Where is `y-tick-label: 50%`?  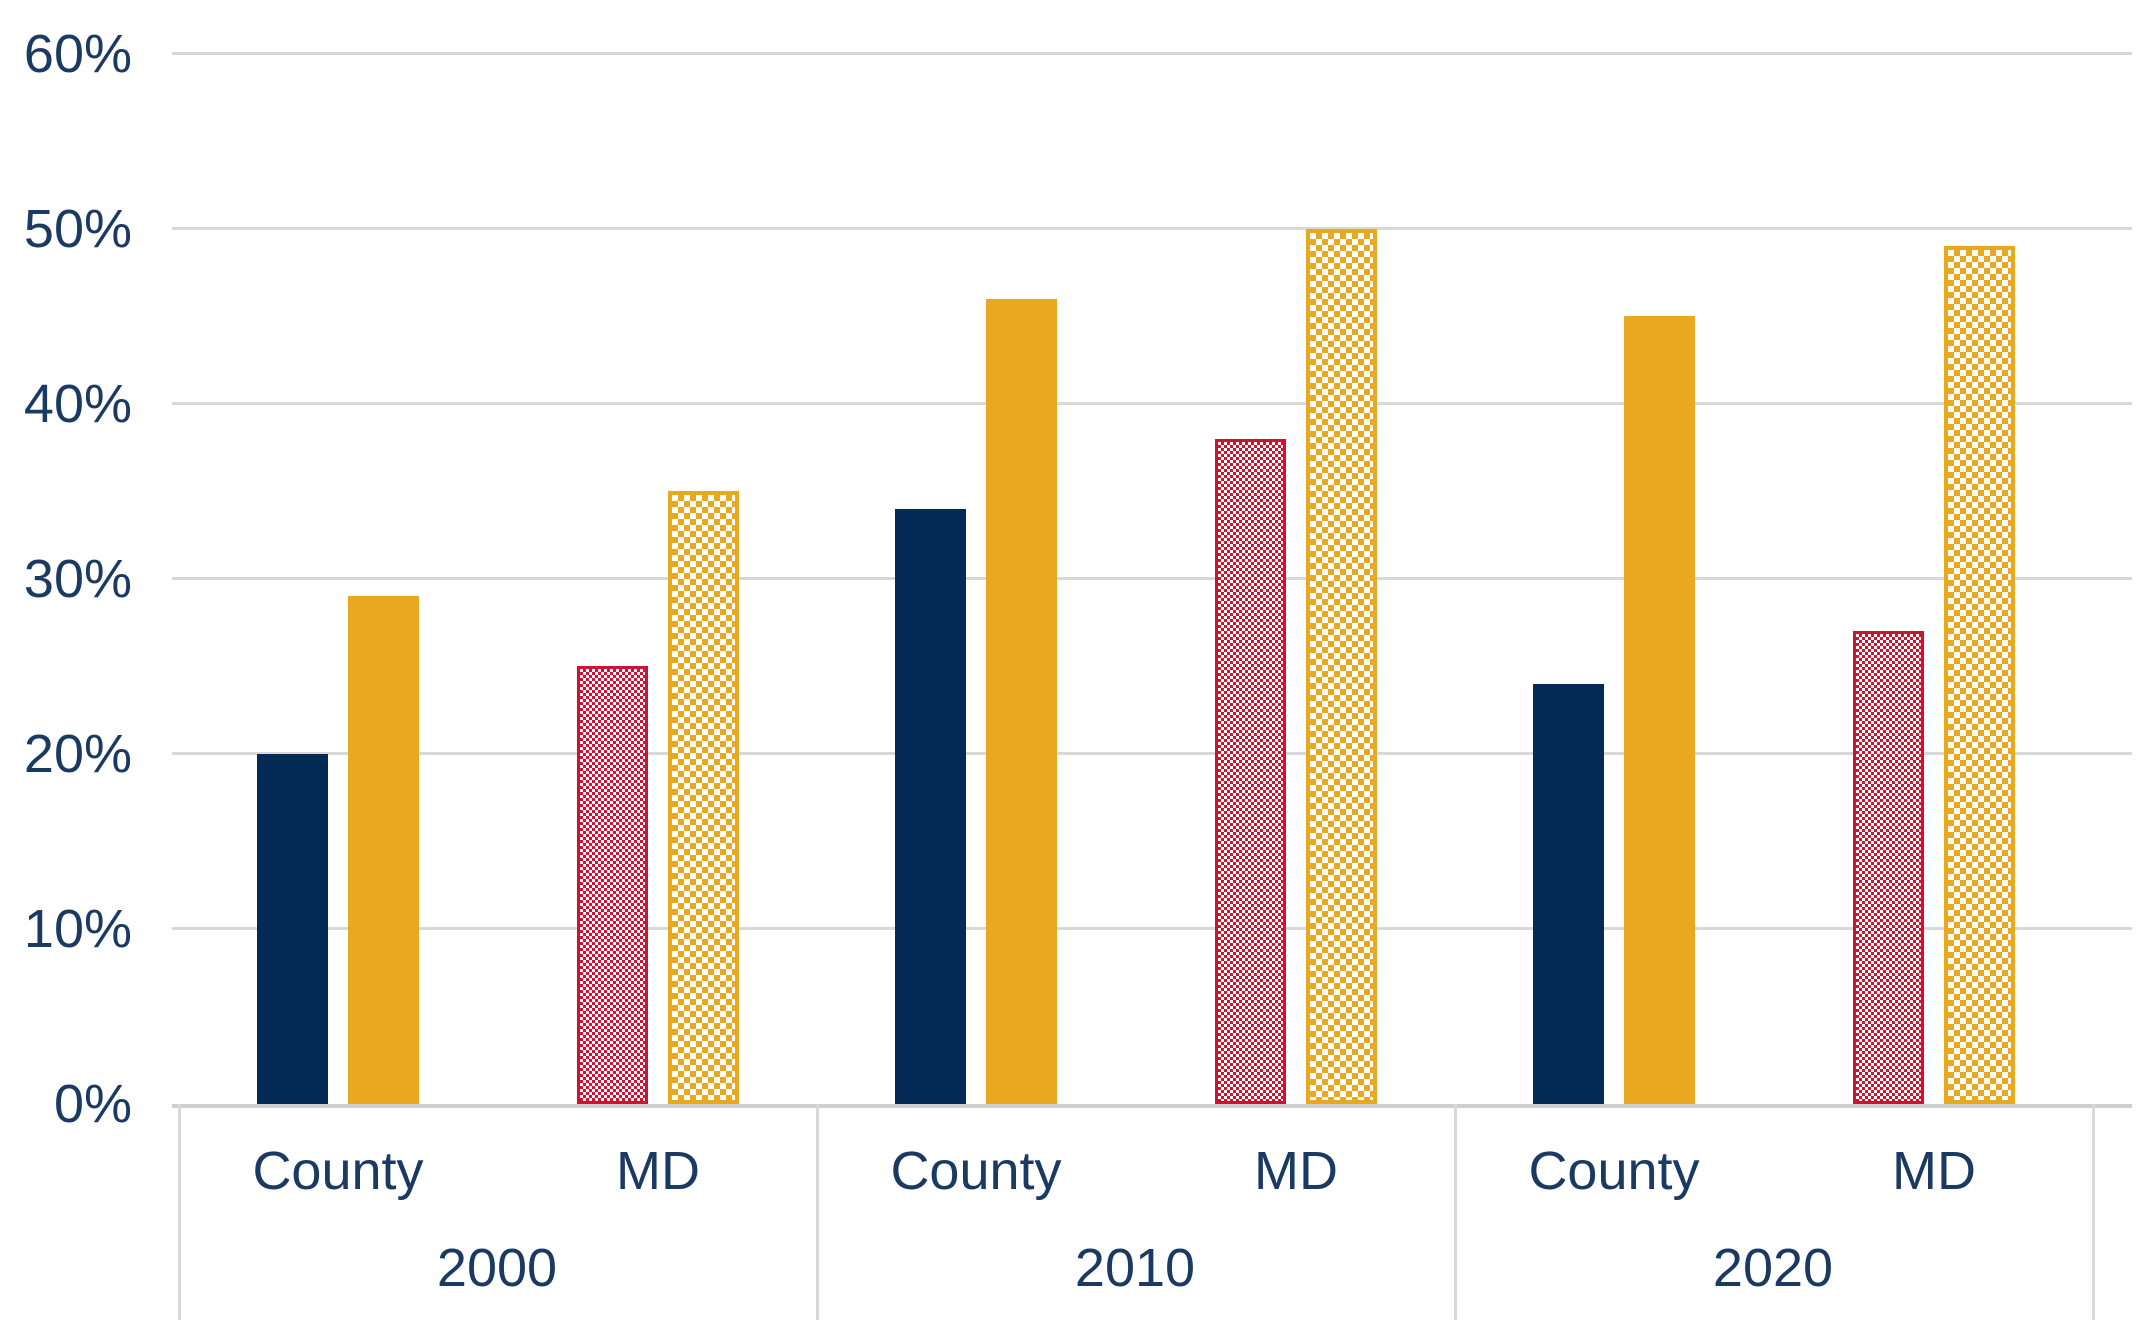 y-tick-label: 50% is located at coordinates (77, 229).